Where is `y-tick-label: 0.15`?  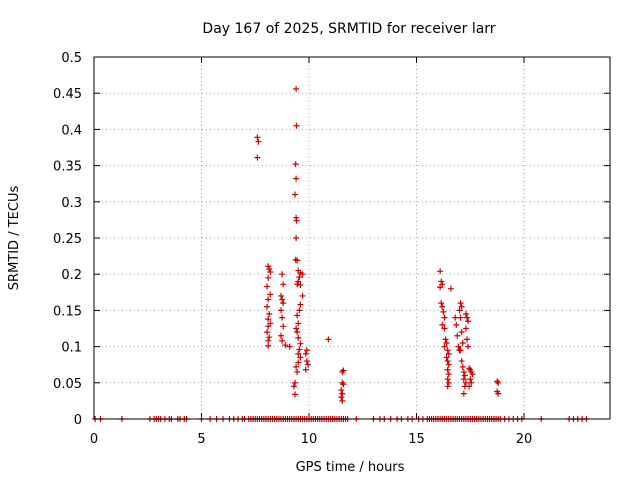
y-tick-label: 0.15 is located at coordinates (67, 311).